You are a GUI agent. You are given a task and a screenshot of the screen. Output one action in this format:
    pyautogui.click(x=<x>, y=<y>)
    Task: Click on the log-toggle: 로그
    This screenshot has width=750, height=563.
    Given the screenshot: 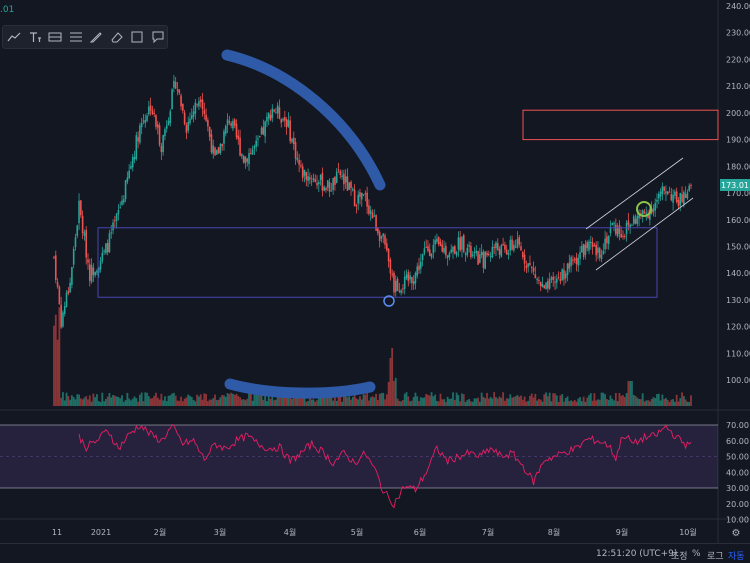 What is the action you would take?
    pyautogui.click(x=715, y=557)
    